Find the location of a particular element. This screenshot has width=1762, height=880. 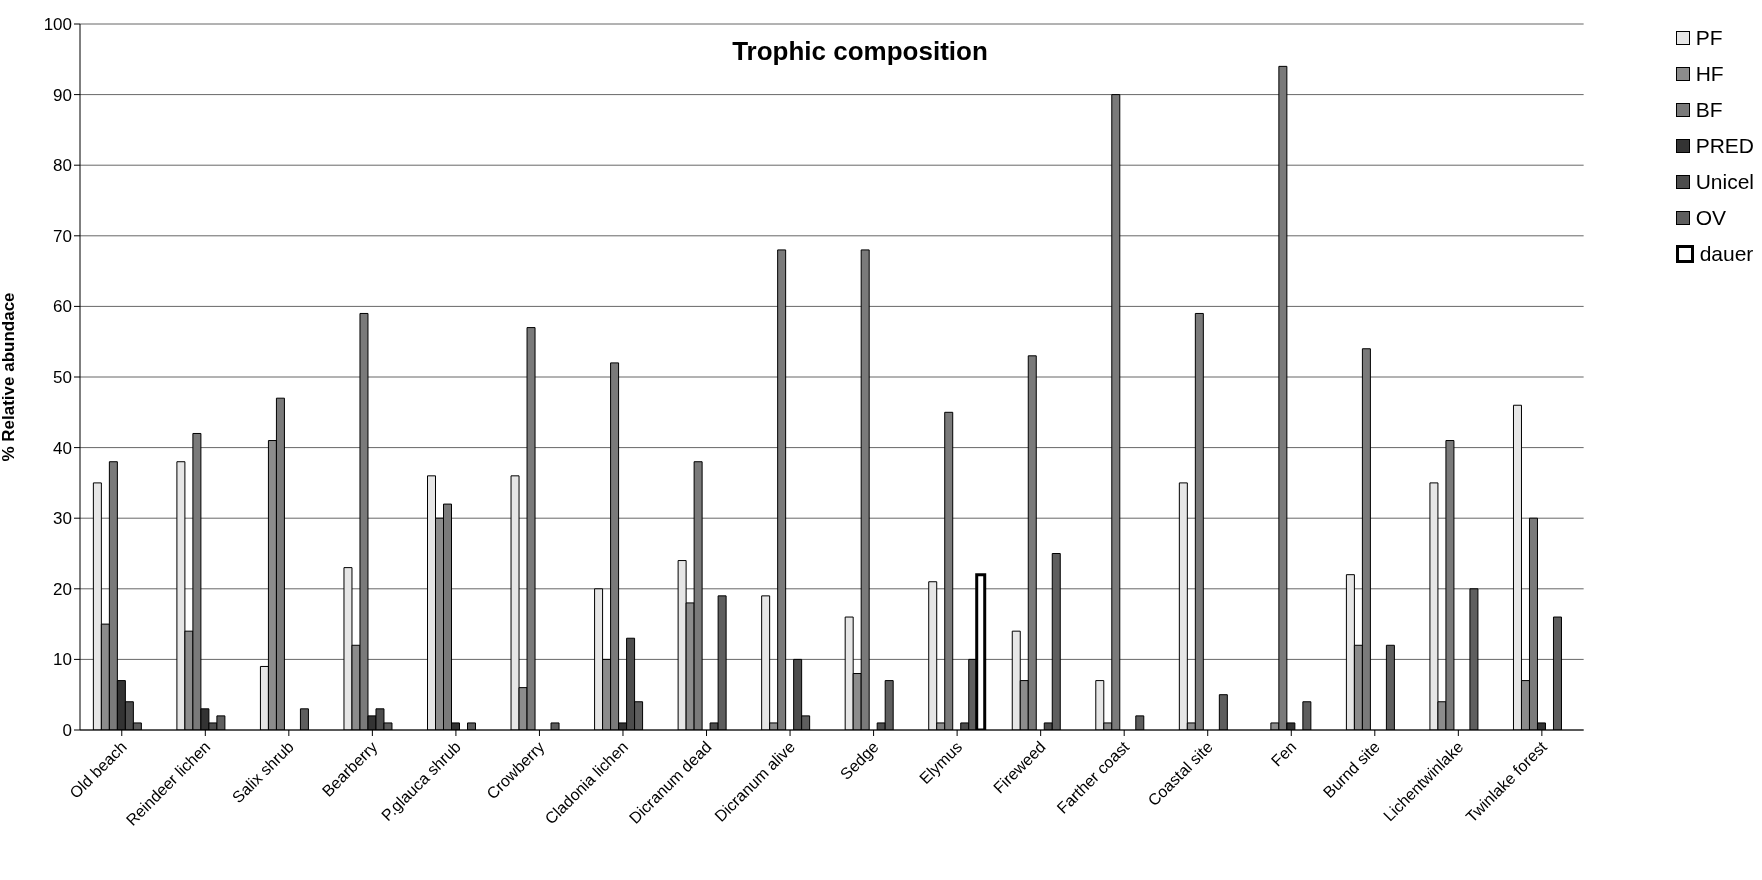

y-tick-label: 100 is located at coordinates (57, 25).